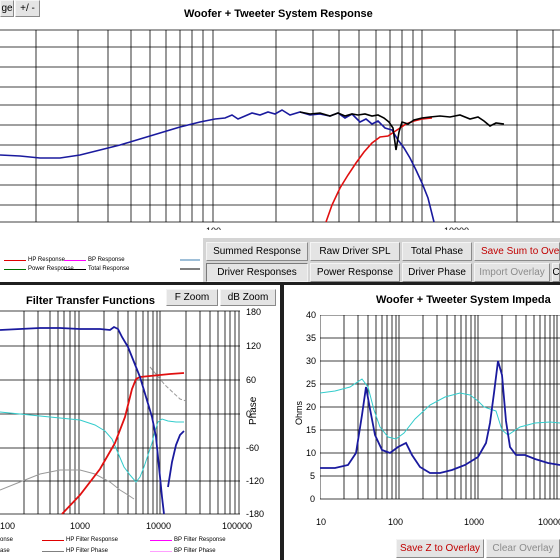 Image resolution: width=560 pixels, height=560 pixels. I want to click on ohms-axis-label: Ohms, so click(299, 412).